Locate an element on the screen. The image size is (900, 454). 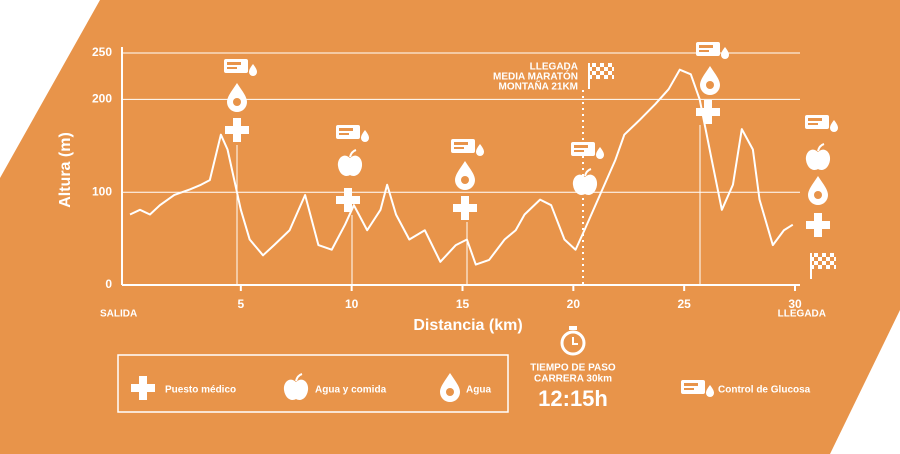
legend-label: Puesto médico is located at coordinates (200, 390).